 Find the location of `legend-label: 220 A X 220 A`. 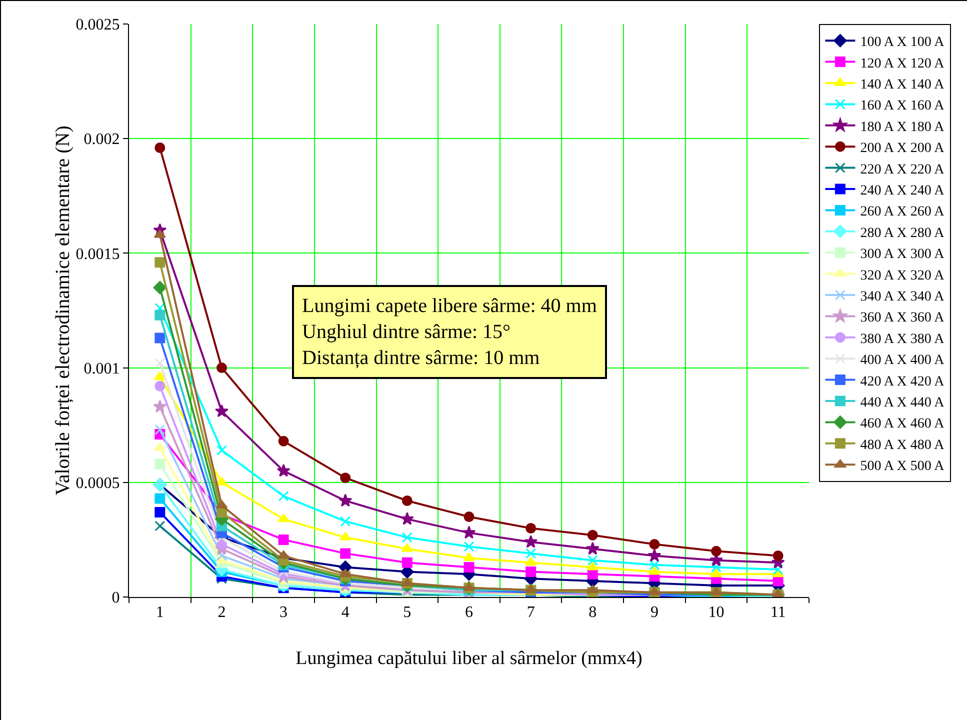

legend-label: 220 A X 220 A is located at coordinates (903, 170).